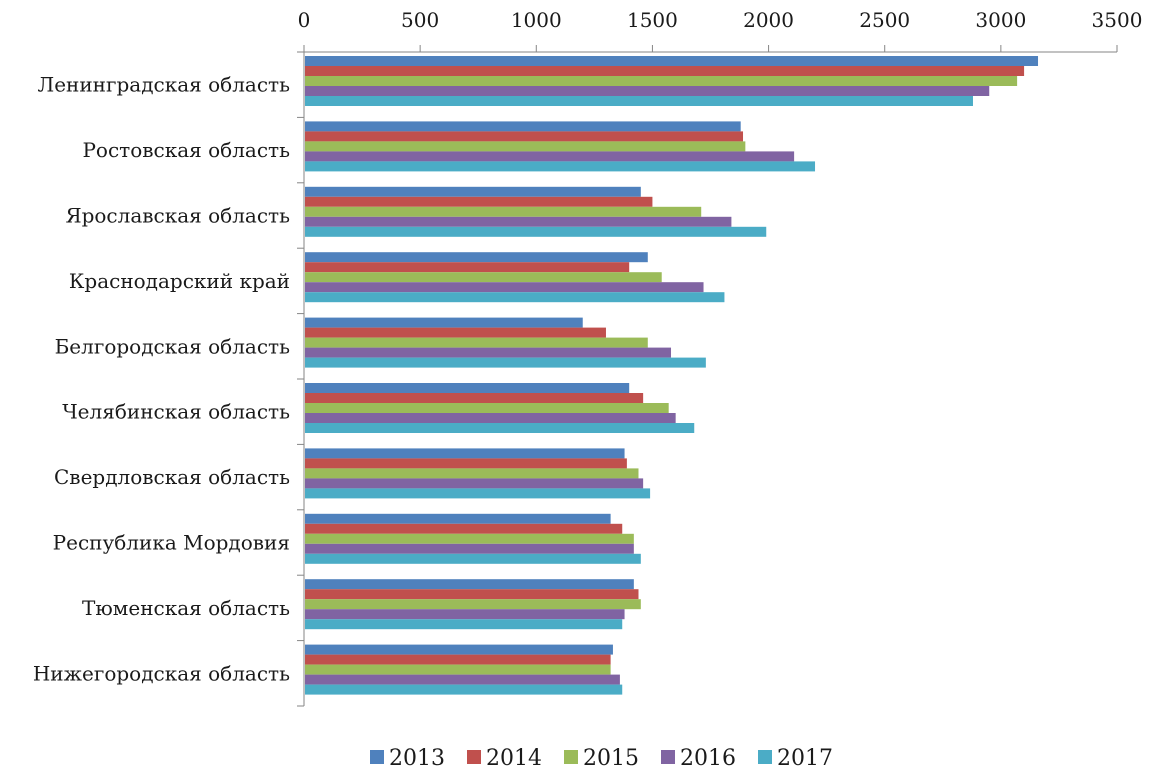  Describe the element at coordinates (172, 346) in the screenshot. I see `category-label: Белгородская область` at that location.